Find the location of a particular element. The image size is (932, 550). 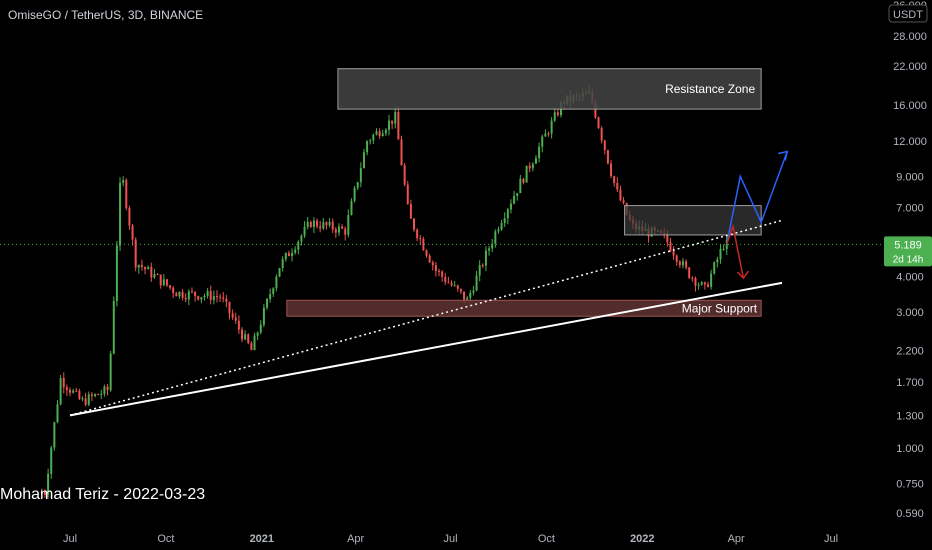

support-zone is located at coordinates (524, 308).